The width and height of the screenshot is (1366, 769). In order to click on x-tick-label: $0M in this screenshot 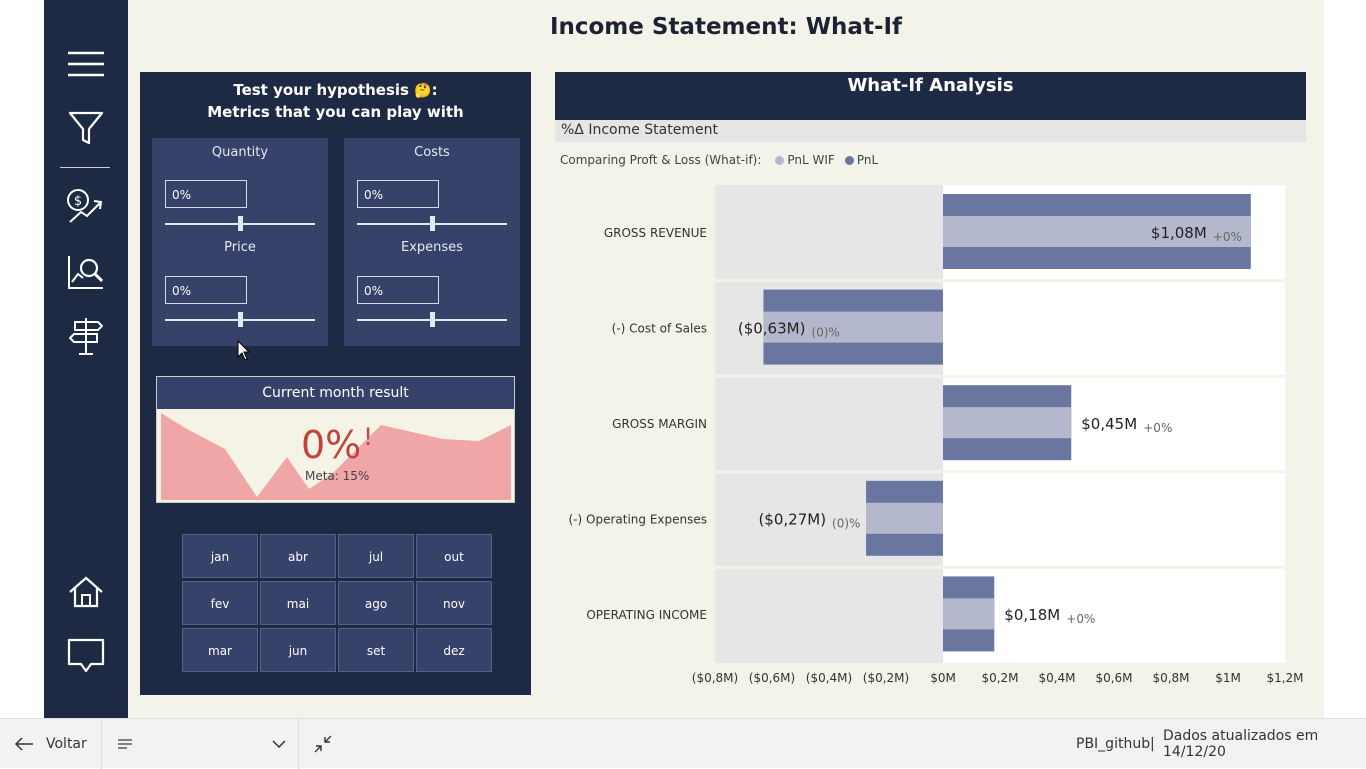, I will do `click(943, 678)`.